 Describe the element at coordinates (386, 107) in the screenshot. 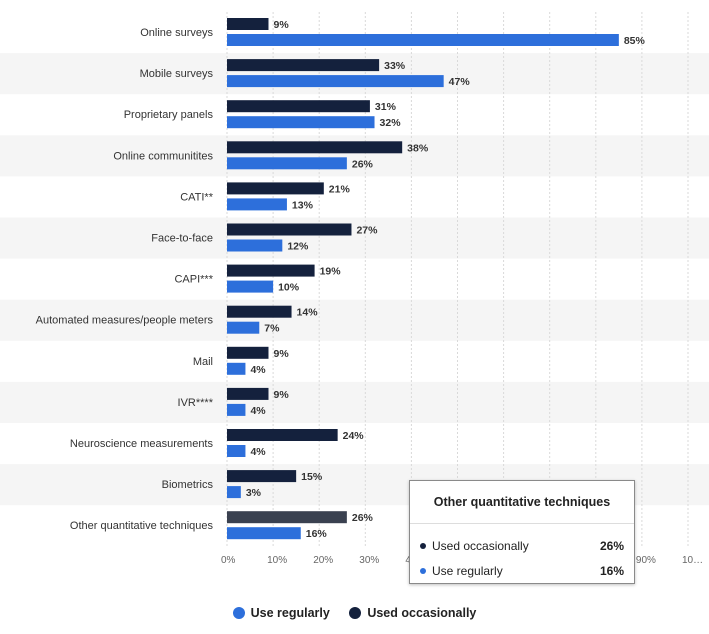

I see `data-label-occasionally: 31%` at that location.